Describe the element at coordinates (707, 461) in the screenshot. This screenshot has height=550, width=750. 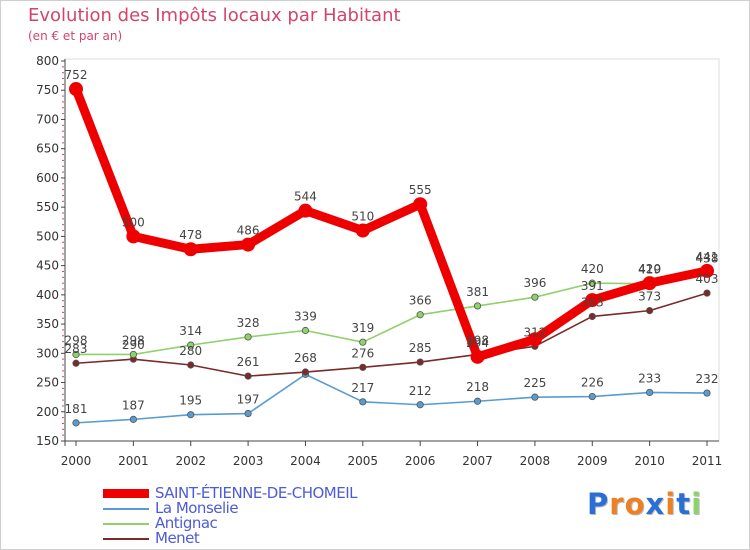
I see `x-tick-label: 2011` at that location.